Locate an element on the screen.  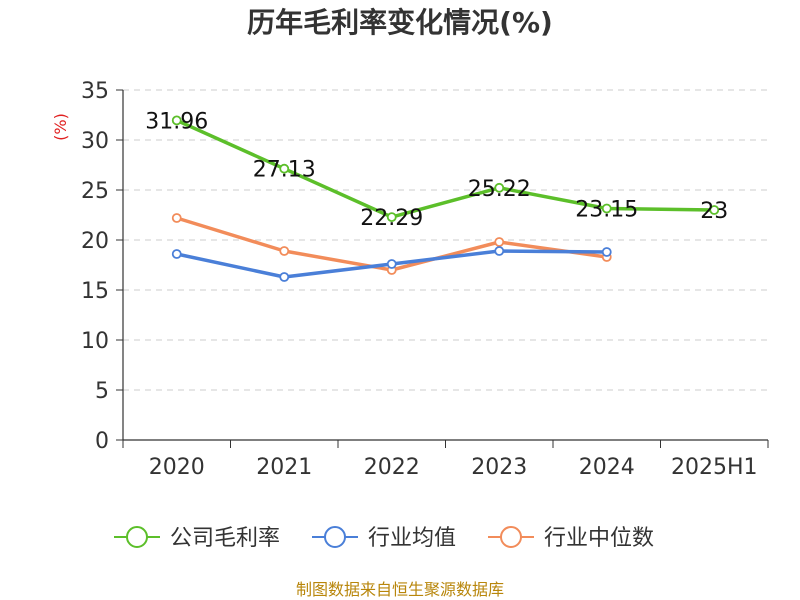
legend-item: 公司毛利率 is located at coordinates (197, 538).